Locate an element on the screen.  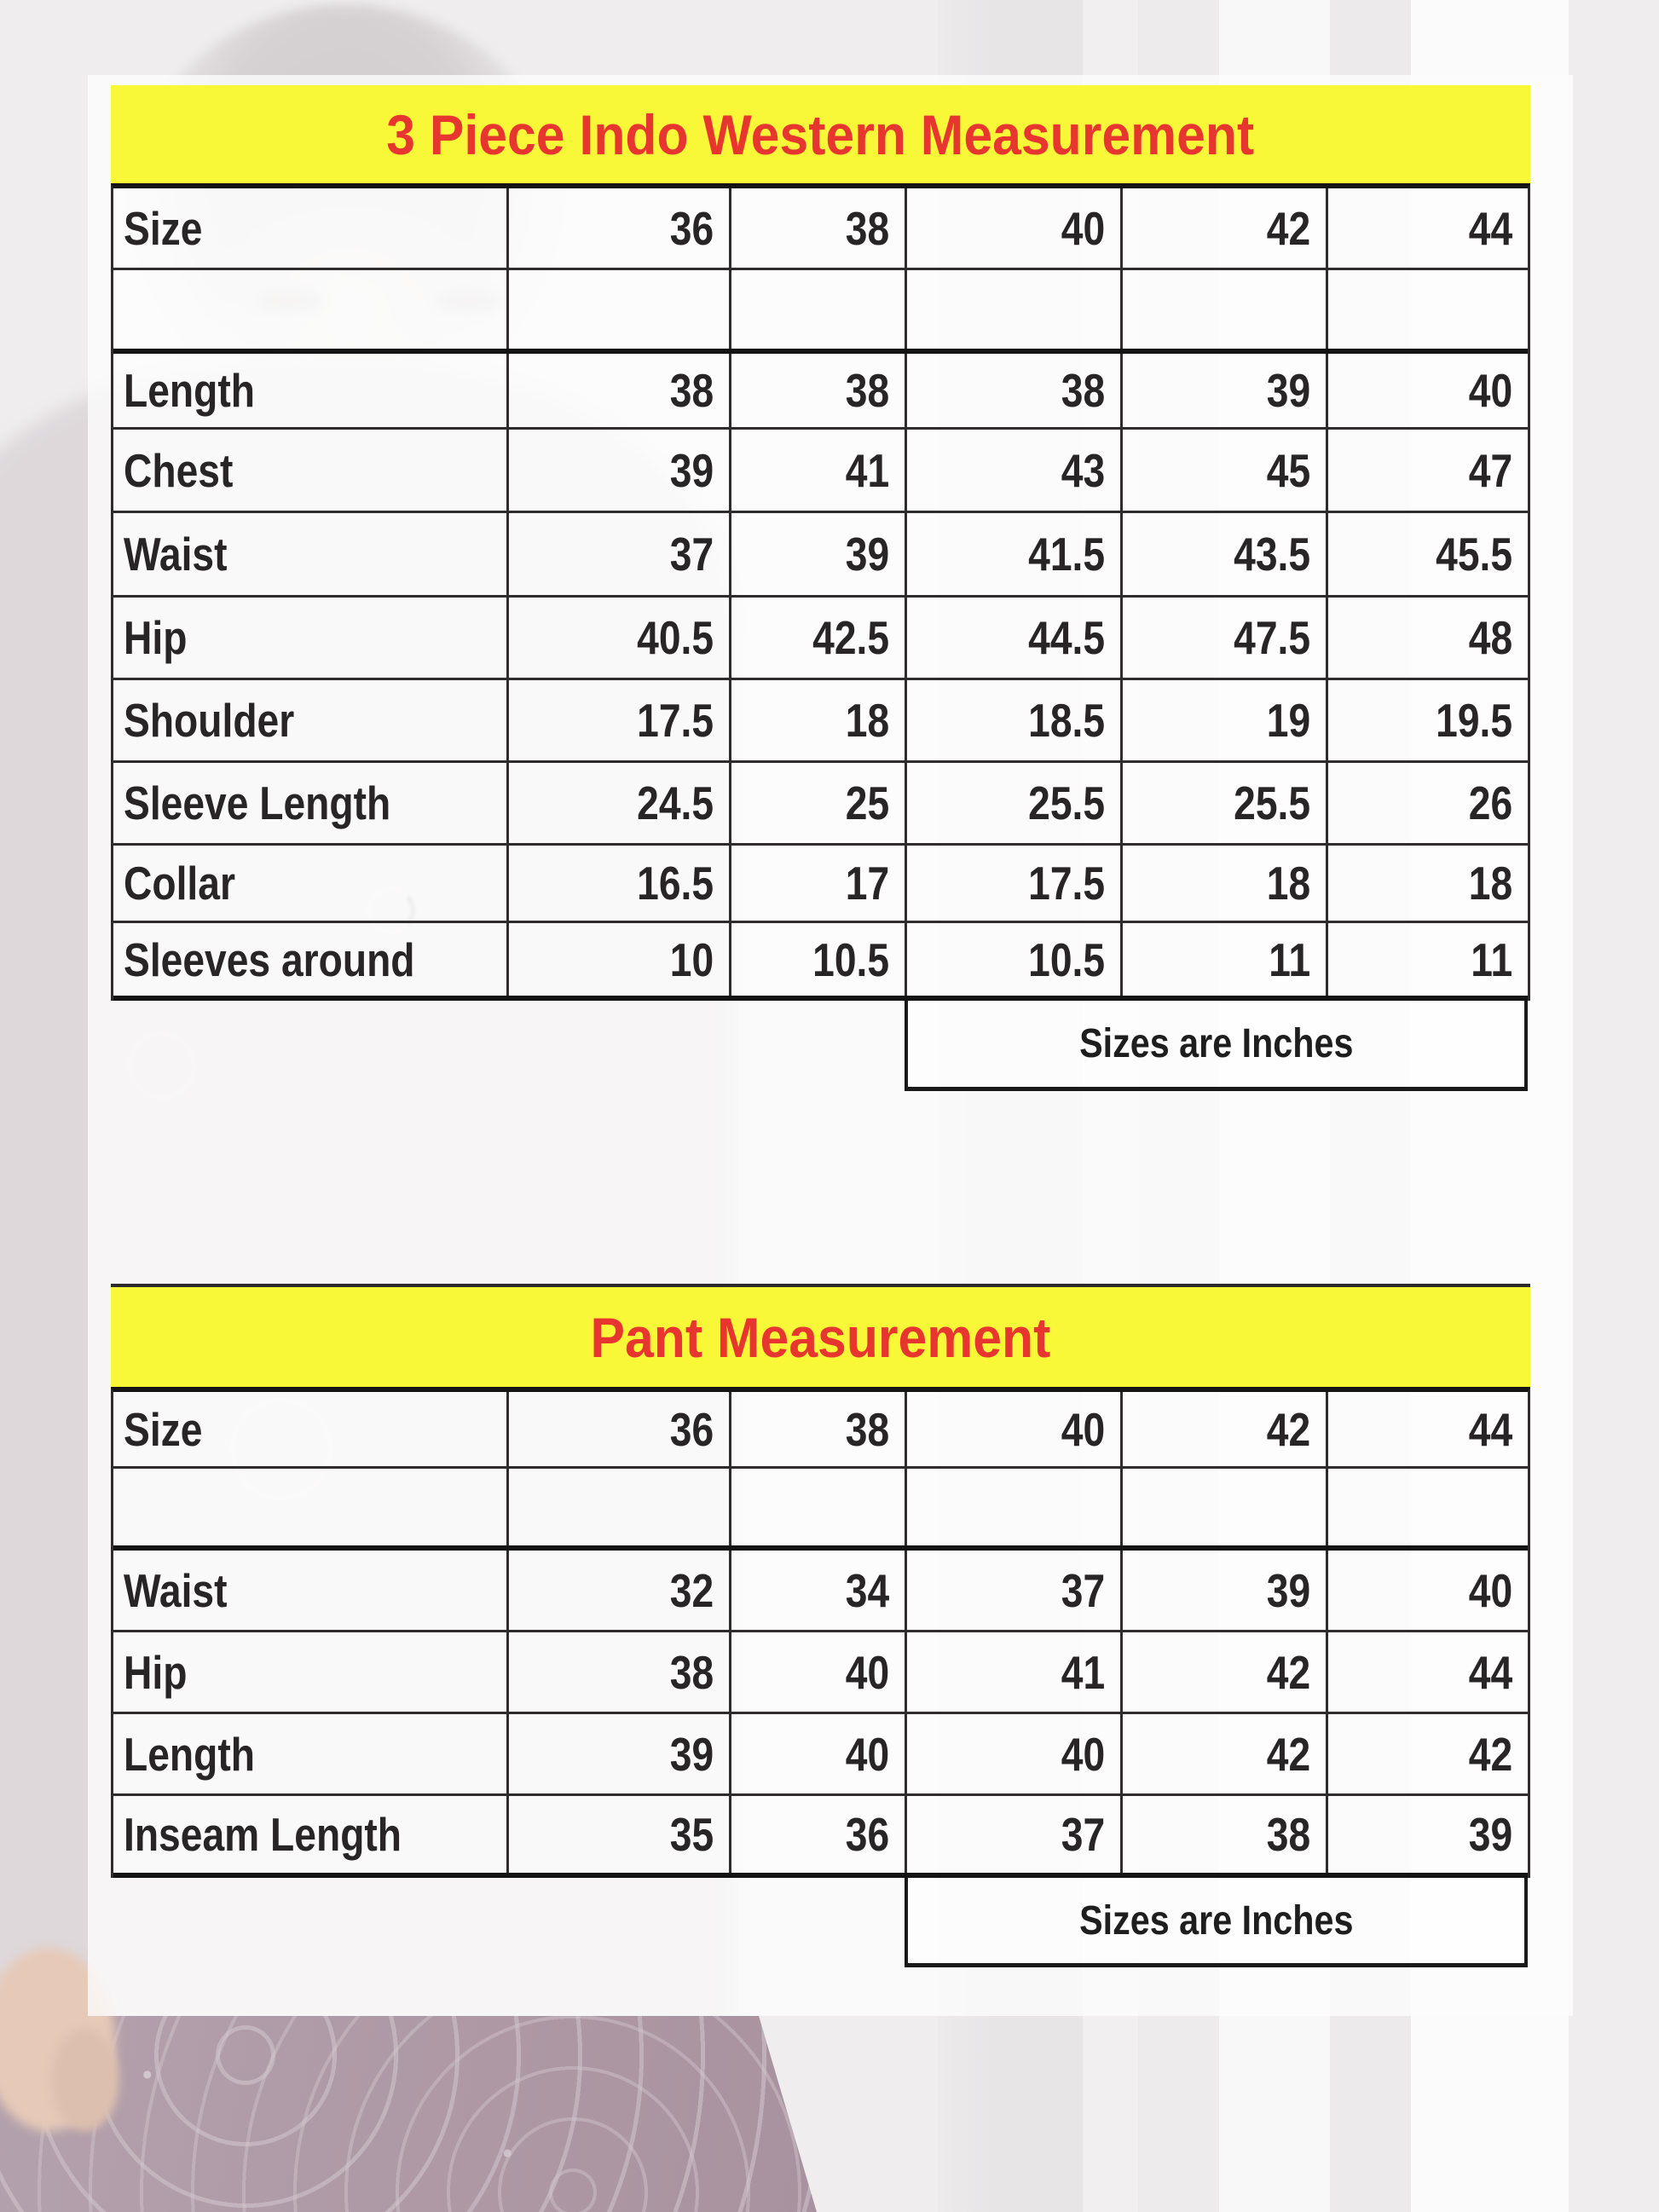
value-cell: 45.5 is located at coordinates (1428, 554).